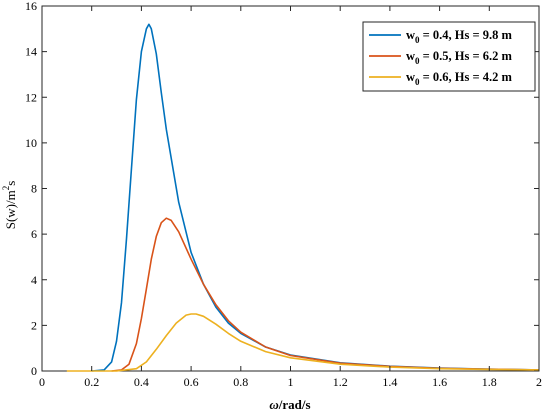 The height and width of the screenshot is (415, 550). Describe the element at coordinates (34, 280) in the screenshot. I see `y-tick-label: 4` at that location.